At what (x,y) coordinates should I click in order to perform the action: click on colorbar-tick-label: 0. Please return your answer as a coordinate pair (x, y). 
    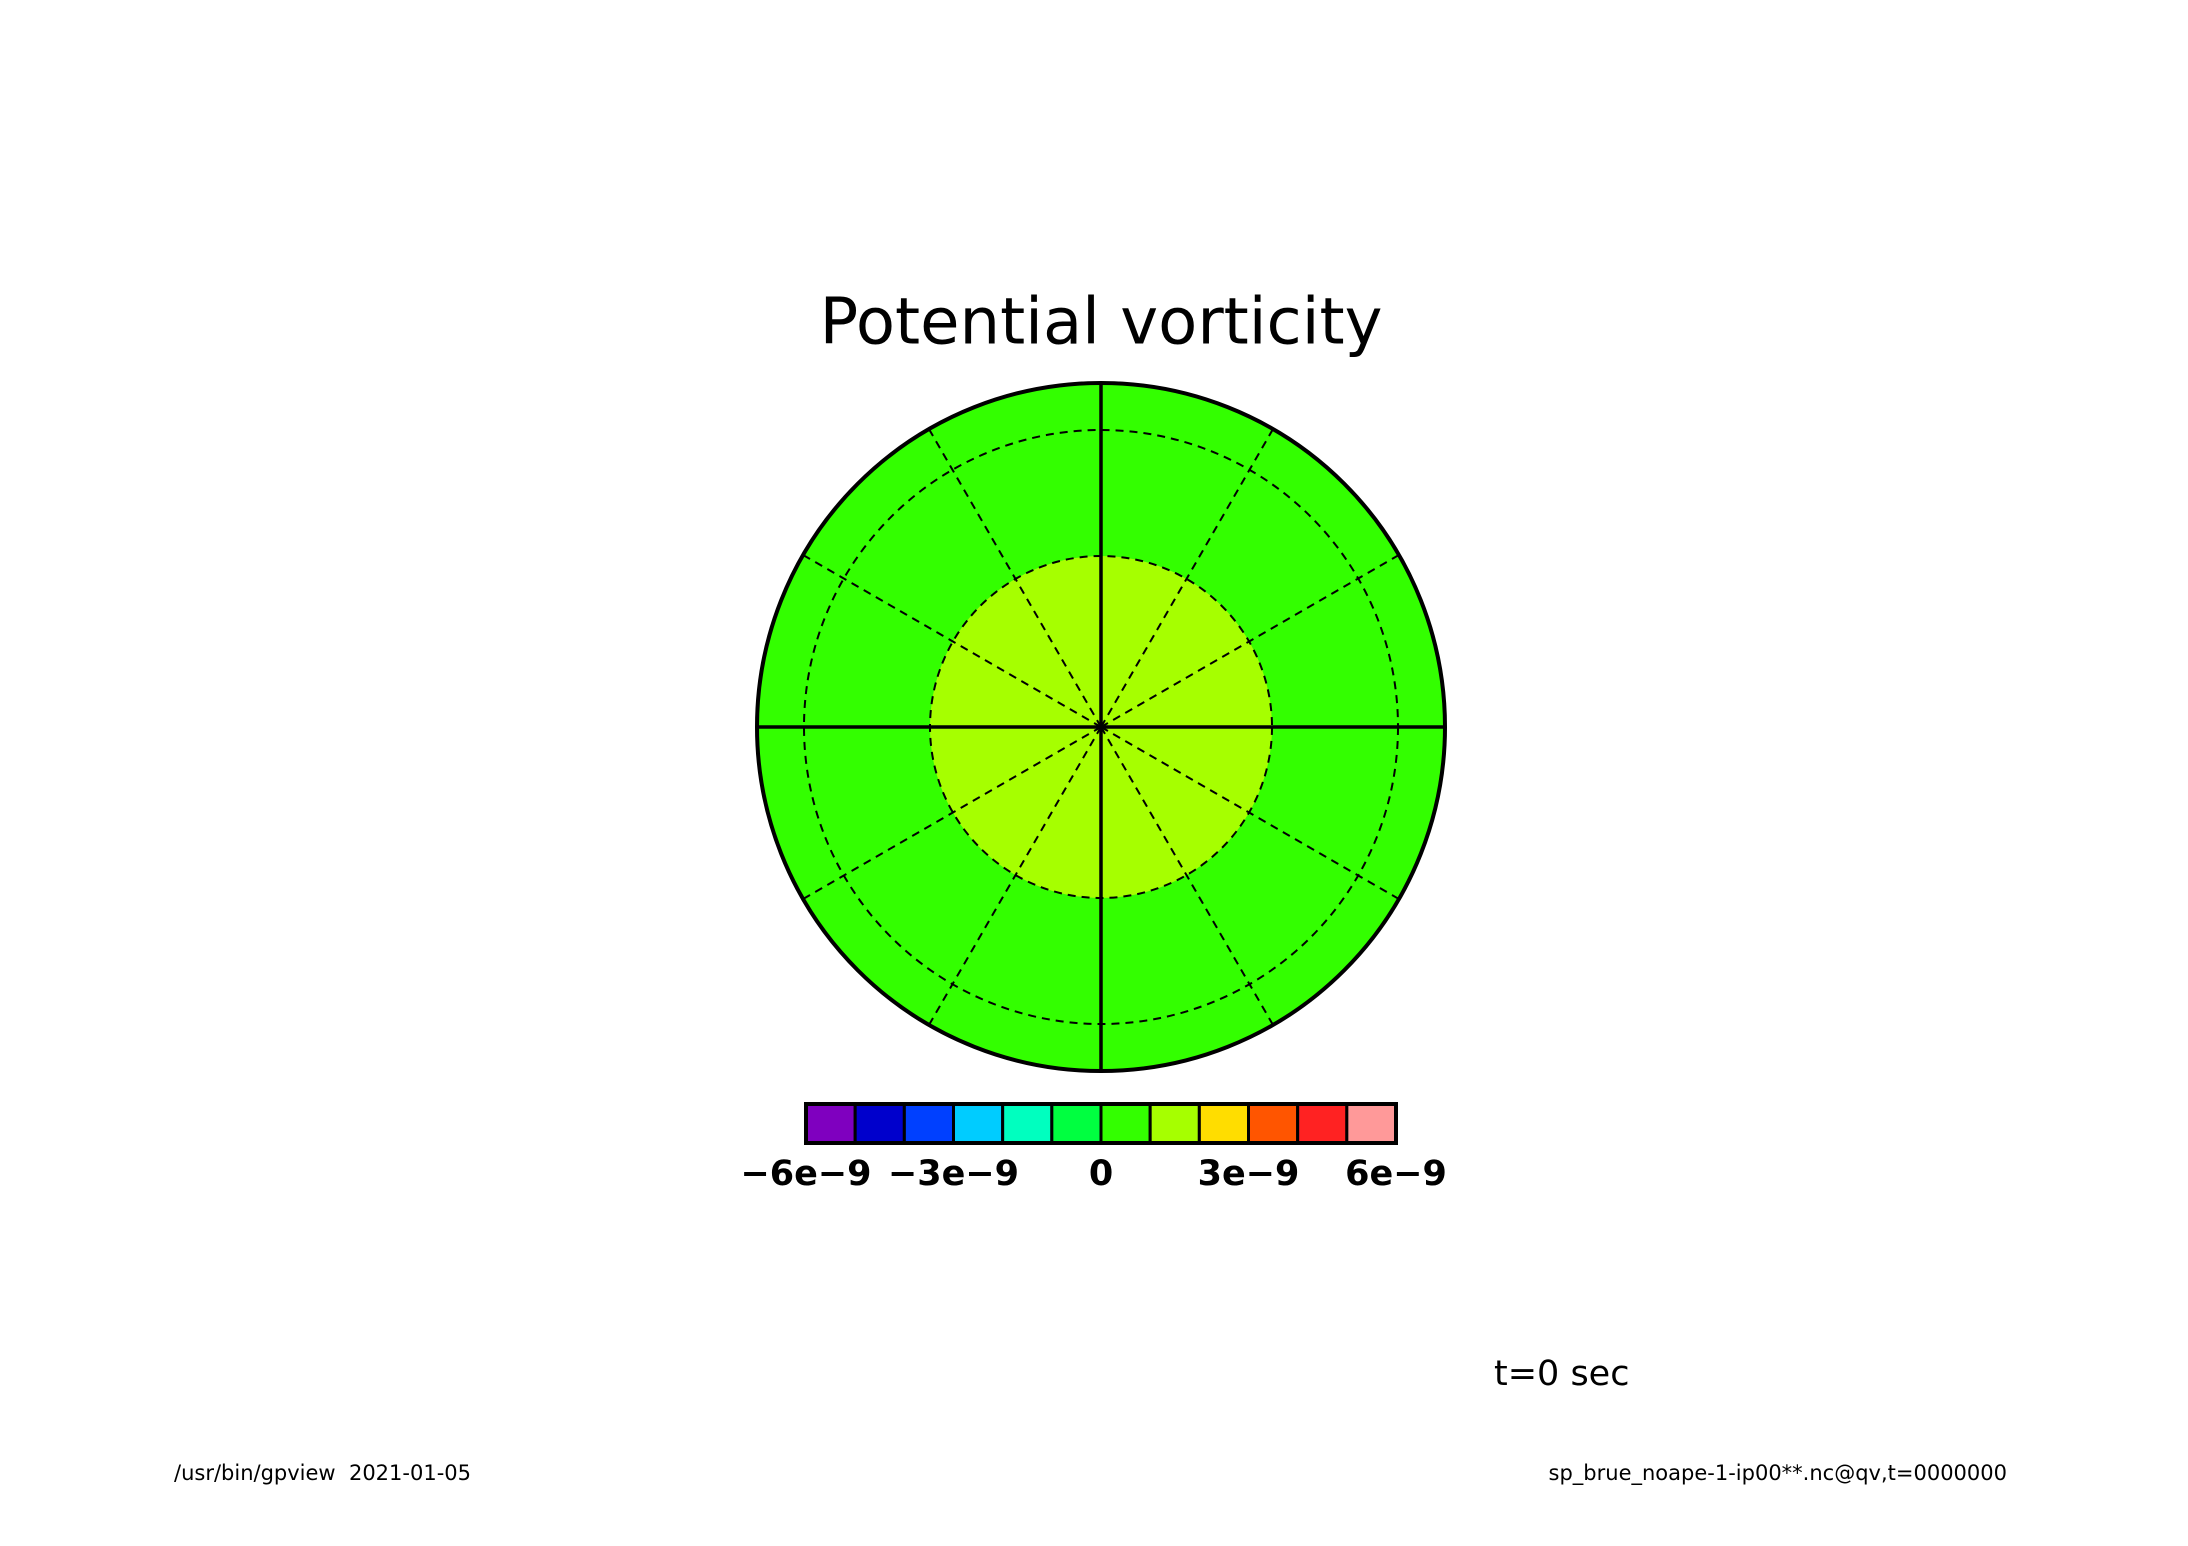
    Looking at the image, I should click on (1101, 1174).